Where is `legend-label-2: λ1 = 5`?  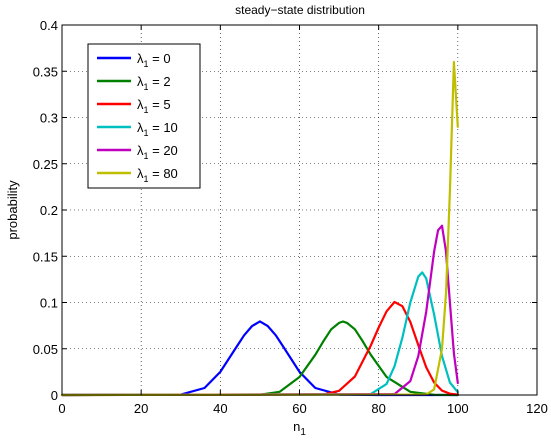
legend-label-2: λ1 = 5 is located at coordinates (154, 106).